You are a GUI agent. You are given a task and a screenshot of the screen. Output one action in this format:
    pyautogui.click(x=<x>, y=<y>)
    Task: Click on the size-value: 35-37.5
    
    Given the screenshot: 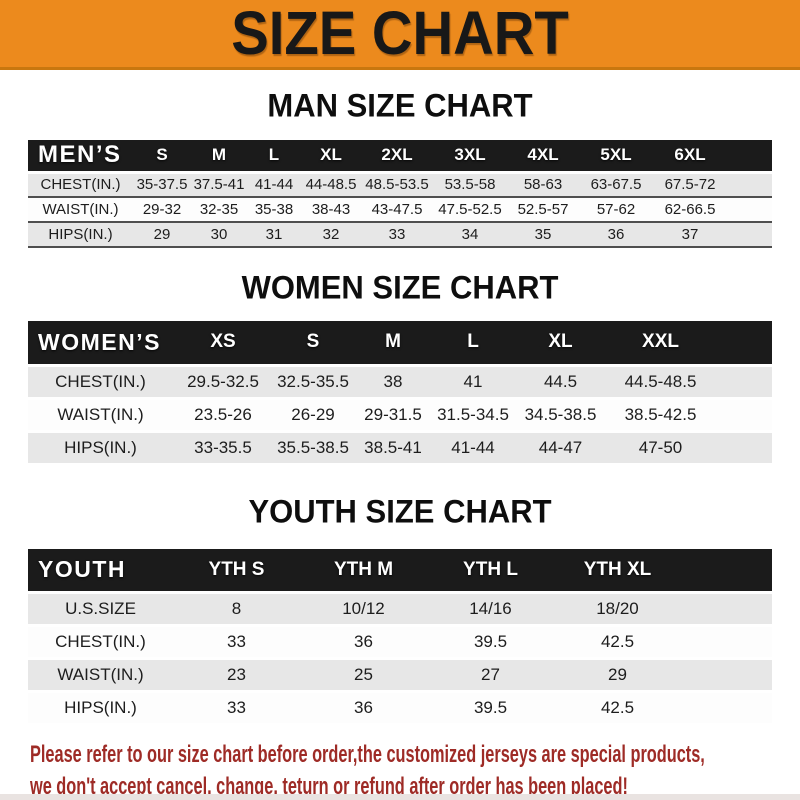 What is the action you would take?
    pyautogui.click(x=162, y=185)
    